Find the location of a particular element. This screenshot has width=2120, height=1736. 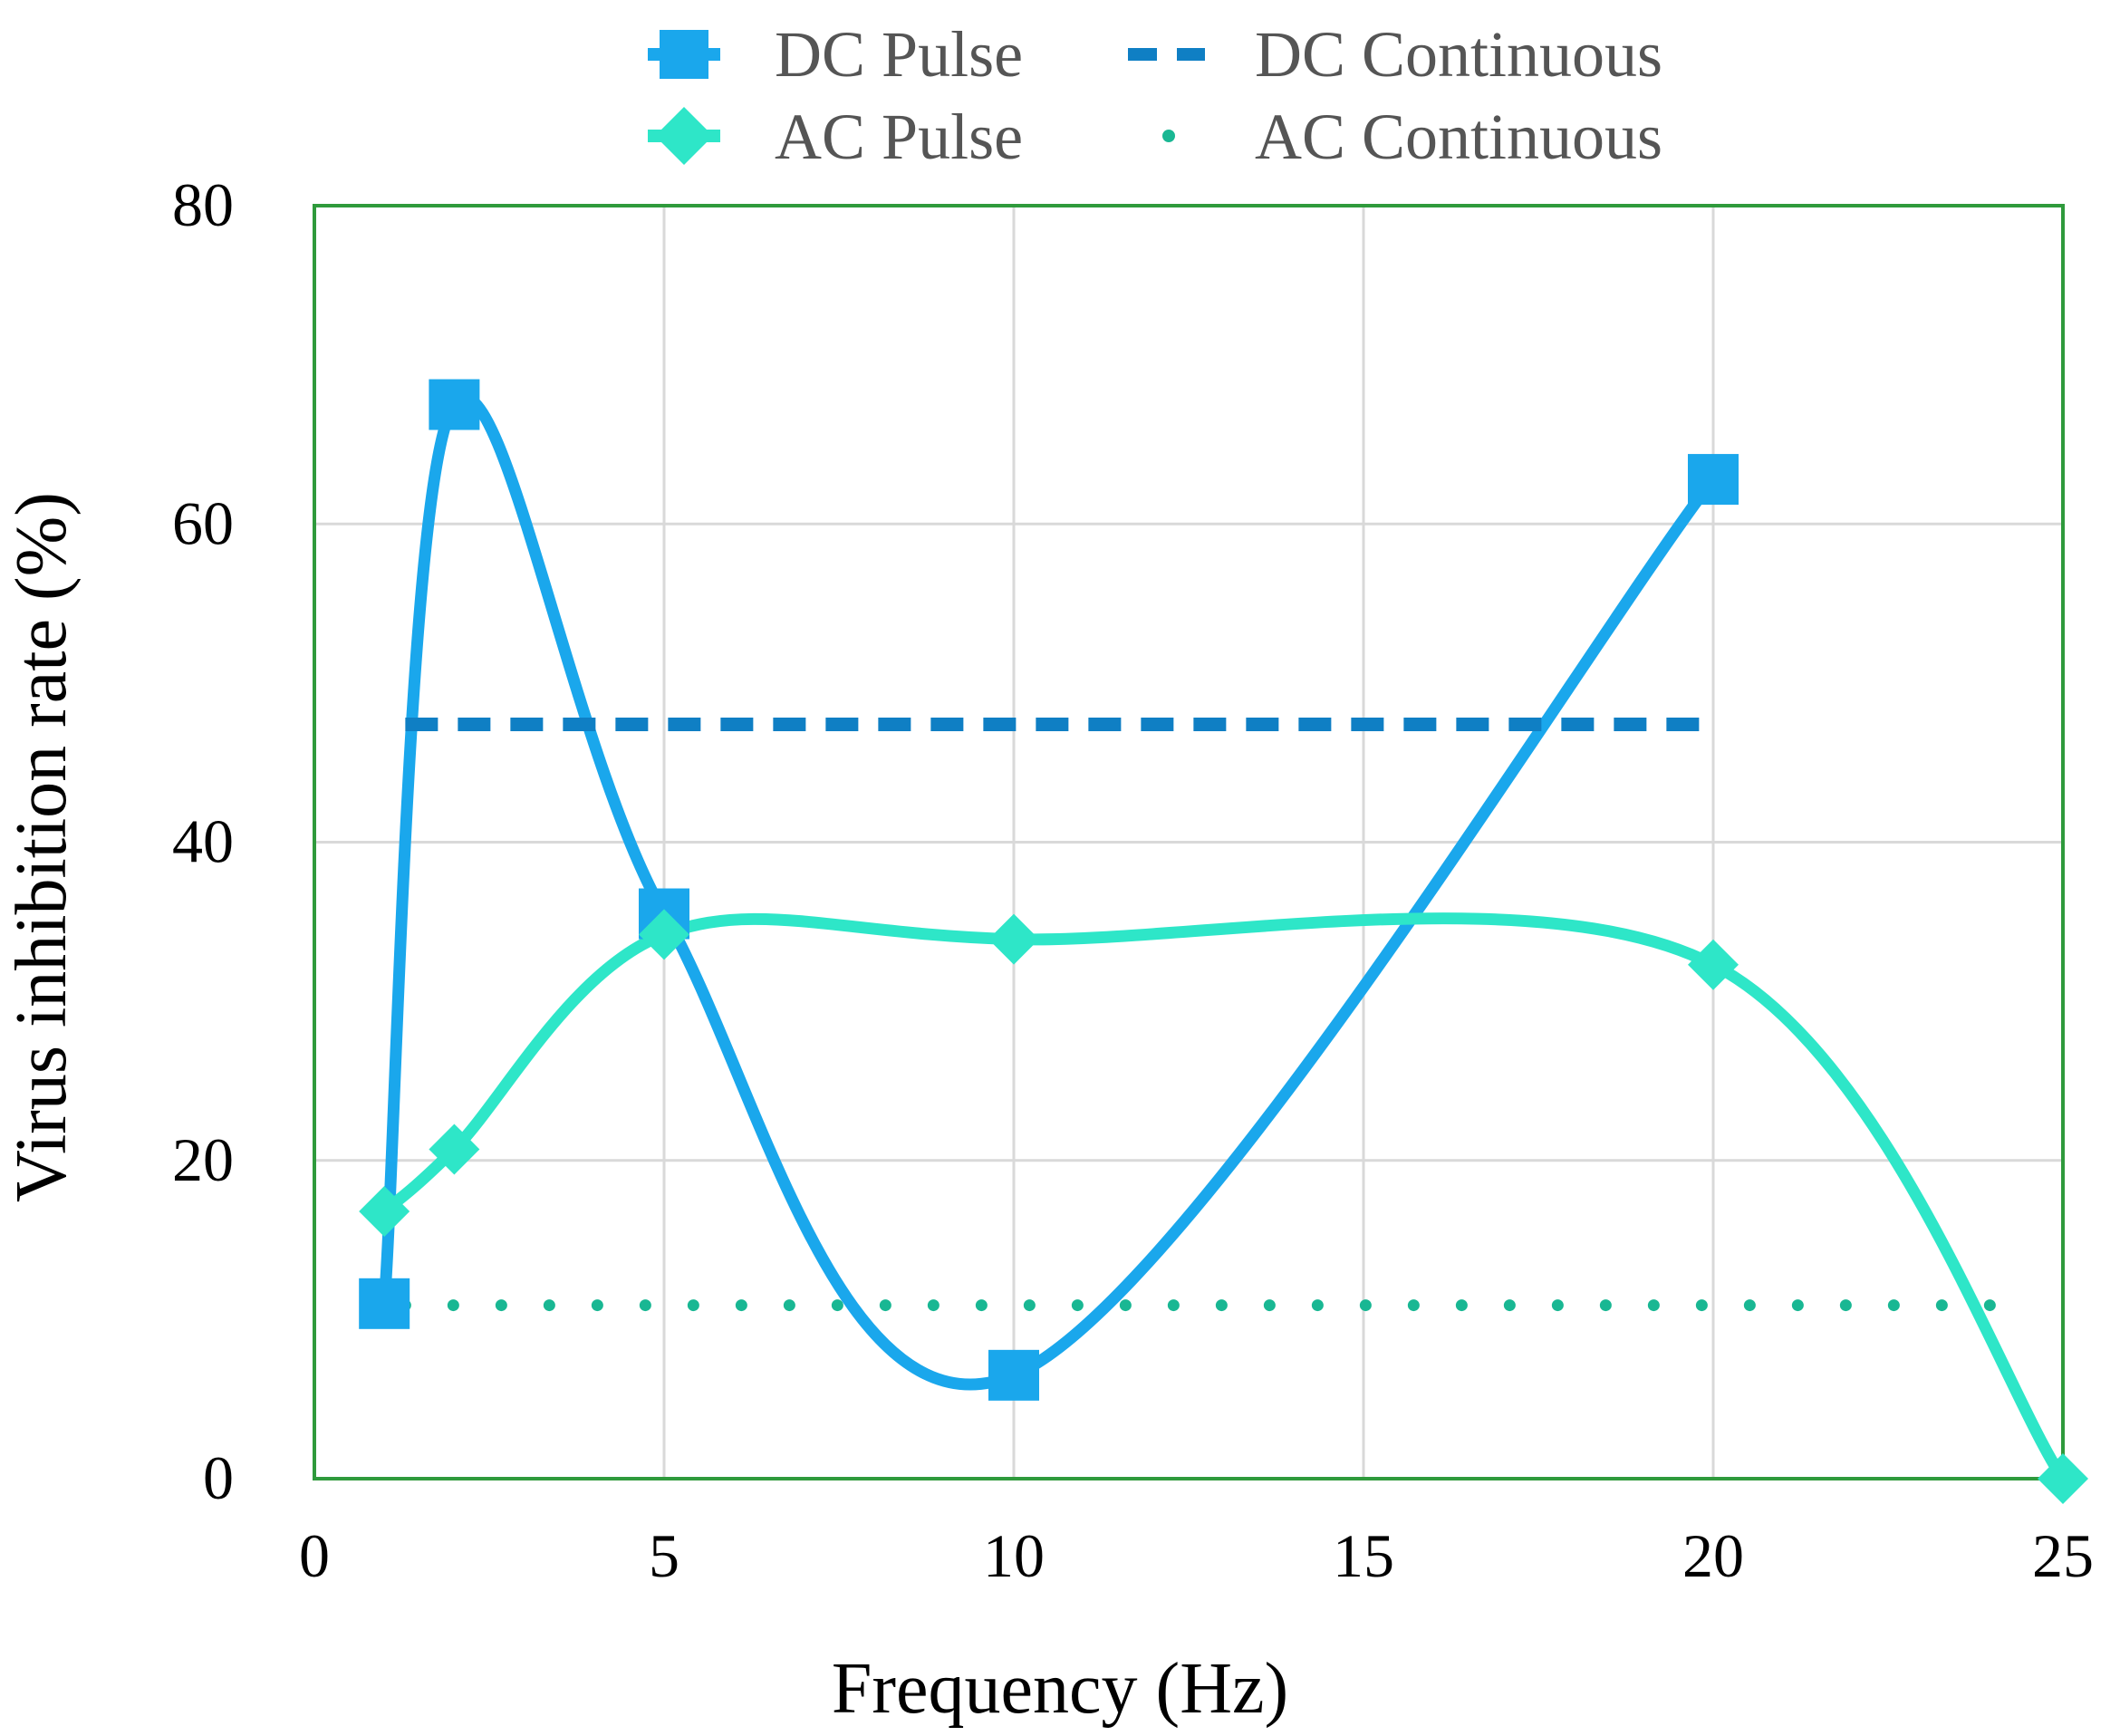

legend-item-ac-pulse: AC Pulse is located at coordinates (835, 137).